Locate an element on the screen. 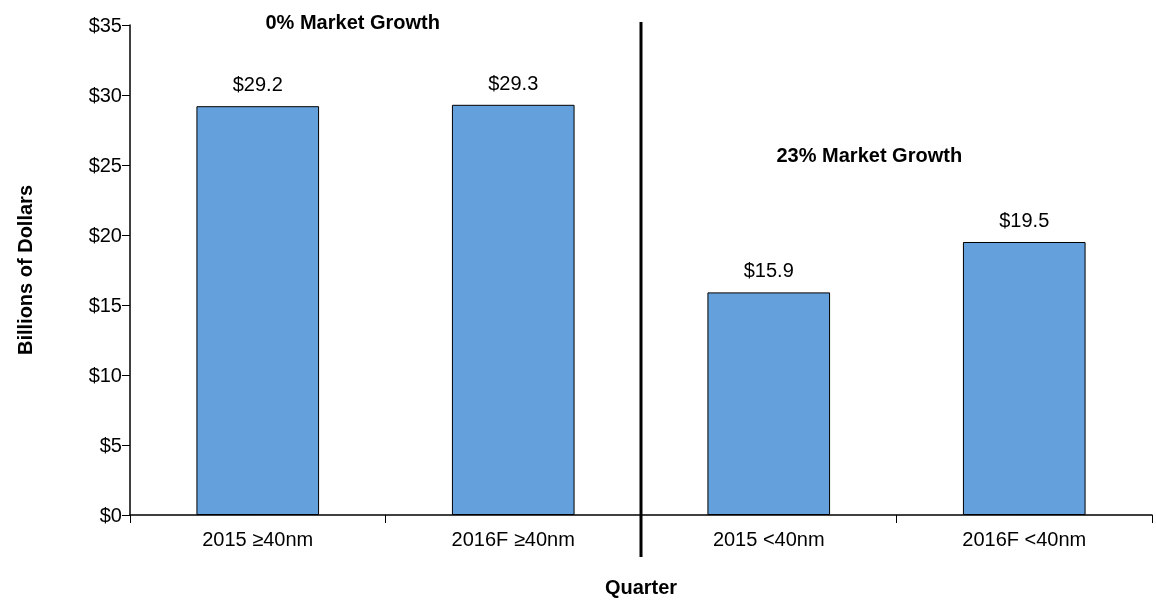 Image resolution: width=1156 pixels, height=605 pixels. data-label: $29.3 is located at coordinates (513, 82).